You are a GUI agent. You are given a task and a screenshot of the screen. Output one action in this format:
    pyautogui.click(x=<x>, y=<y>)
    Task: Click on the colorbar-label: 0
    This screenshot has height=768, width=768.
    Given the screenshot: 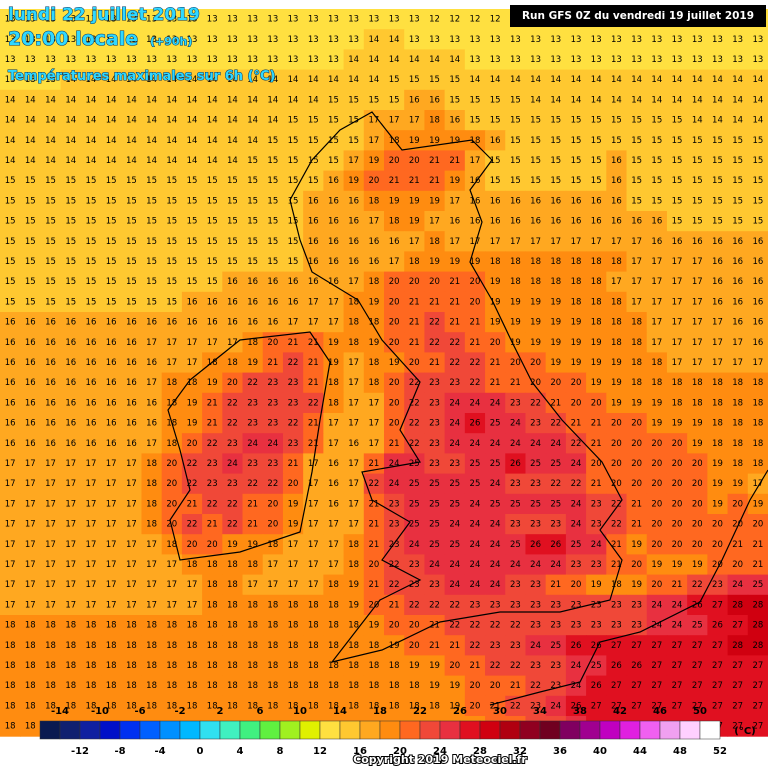 What is the action you would take?
    pyautogui.click(x=200, y=751)
    